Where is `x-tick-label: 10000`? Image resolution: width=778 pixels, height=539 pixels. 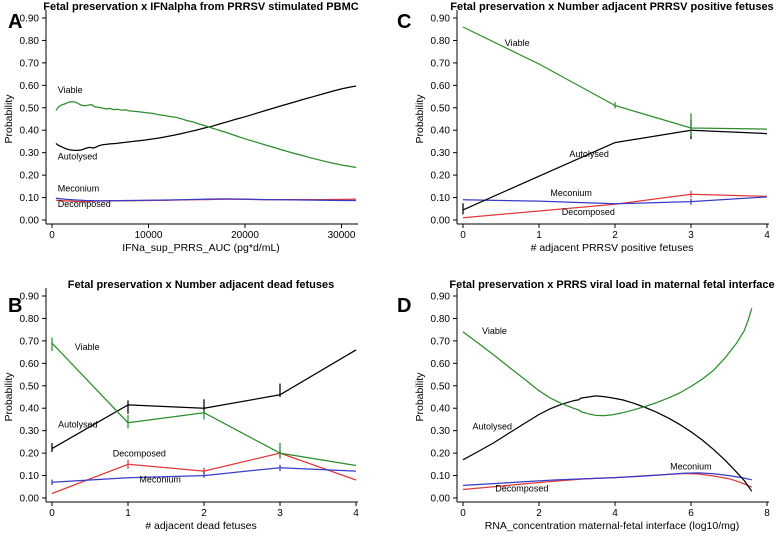
x-tick-label: 10000 is located at coordinates (149, 235).